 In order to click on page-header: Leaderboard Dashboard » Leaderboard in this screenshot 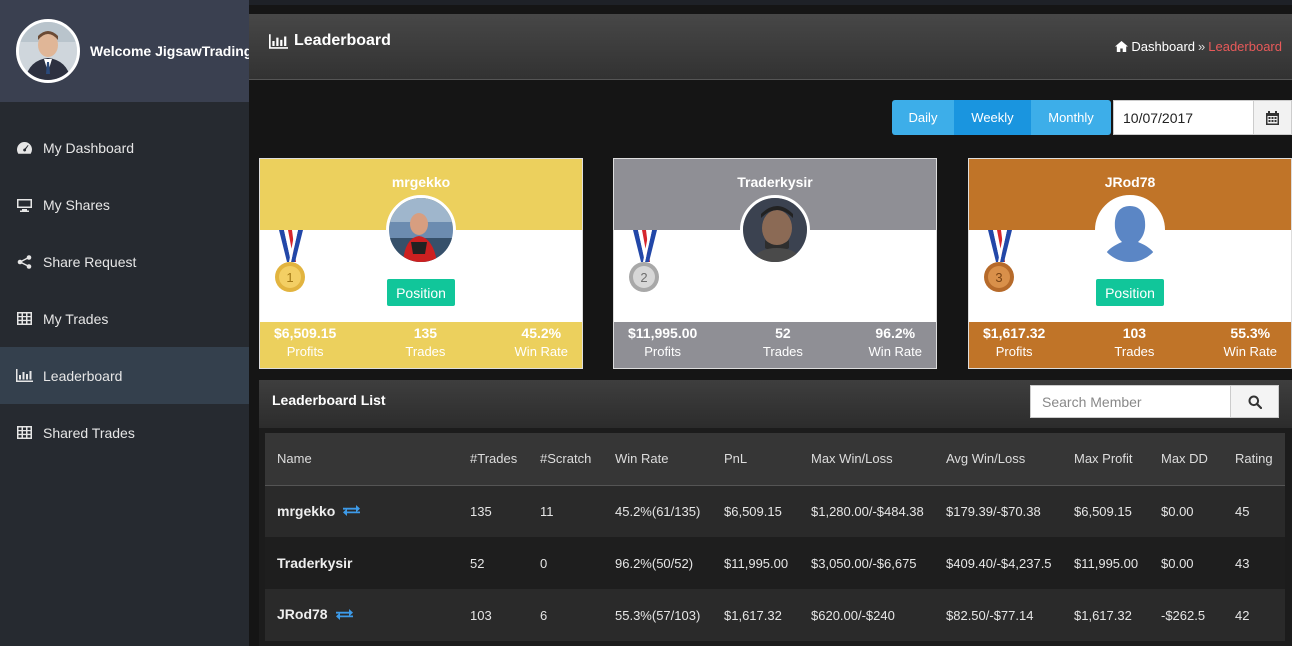, I will do `click(770, 47)`.